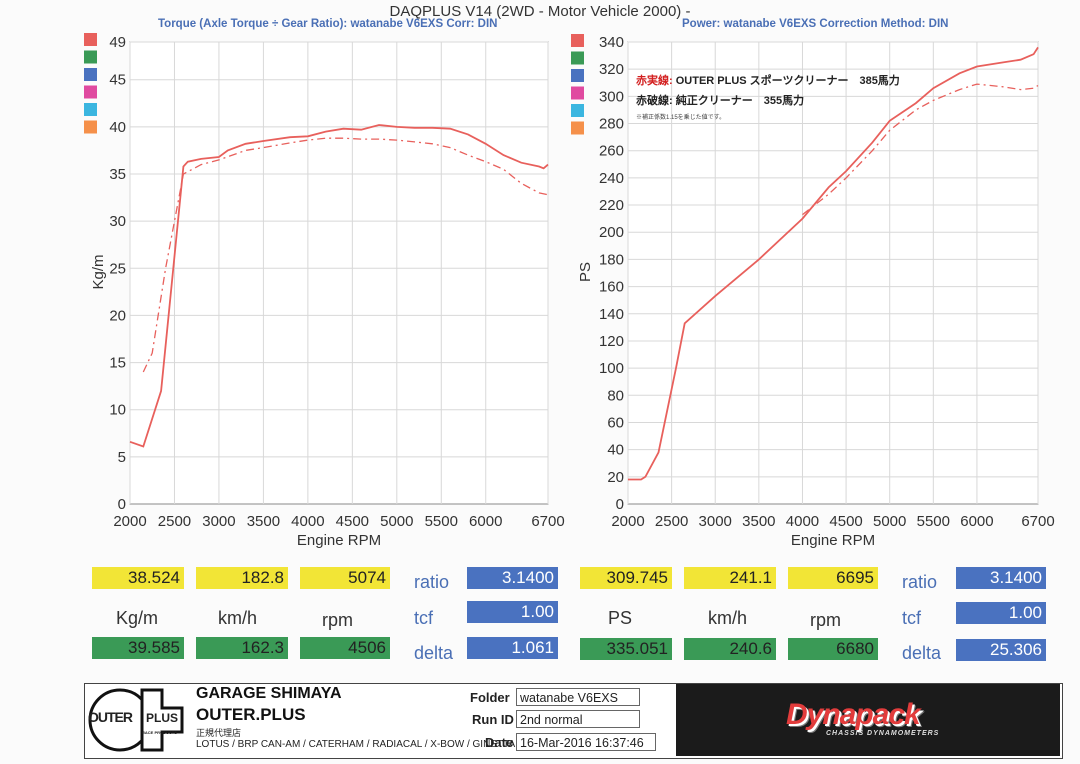 The width and height of the screenshot is (1080, 764). Describe the element at coordinates (620, 618) in the screenshot. I see `unit-label-ps: PS` at that location.